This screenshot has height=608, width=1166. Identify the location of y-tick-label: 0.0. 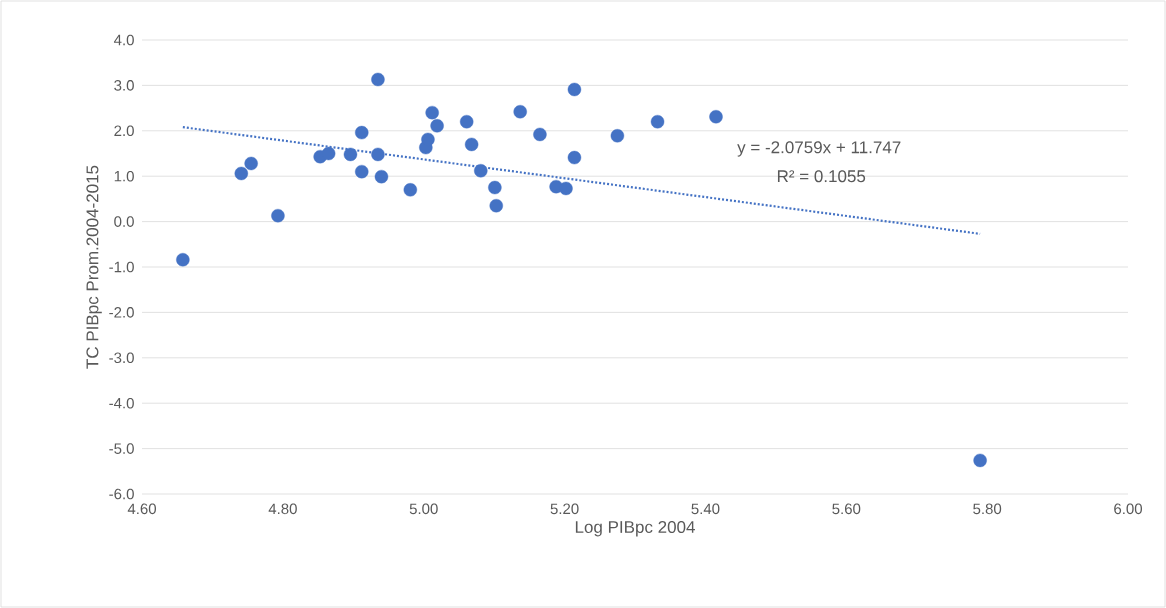
(124, 221).